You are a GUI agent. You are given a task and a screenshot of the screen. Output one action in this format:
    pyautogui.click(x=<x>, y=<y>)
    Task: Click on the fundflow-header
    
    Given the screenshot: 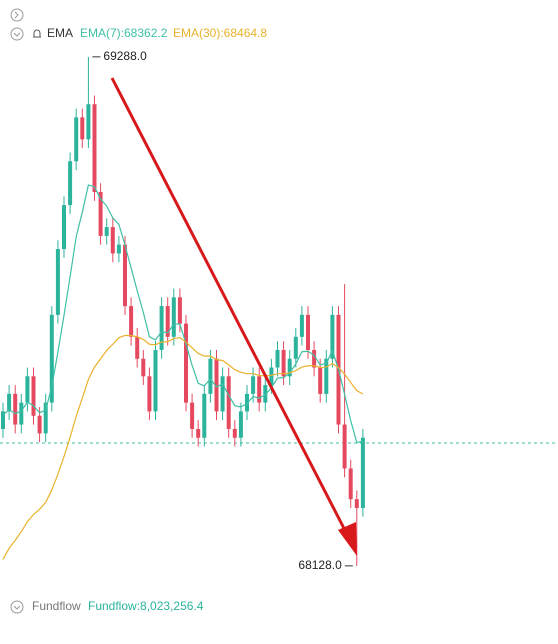 What is the action you would take?
    pyautogui.click(x=17, y=607)
    